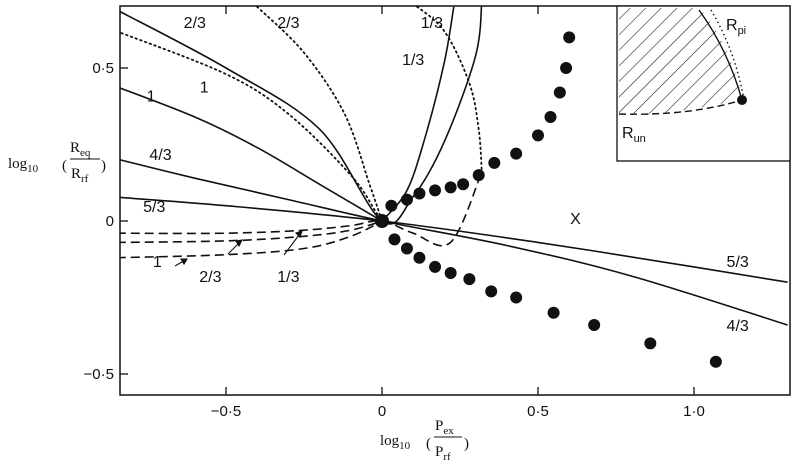 The width and height of the screenshot is (800, 475). I want to click on curve-label-0: 2/3, so click(195, 23).